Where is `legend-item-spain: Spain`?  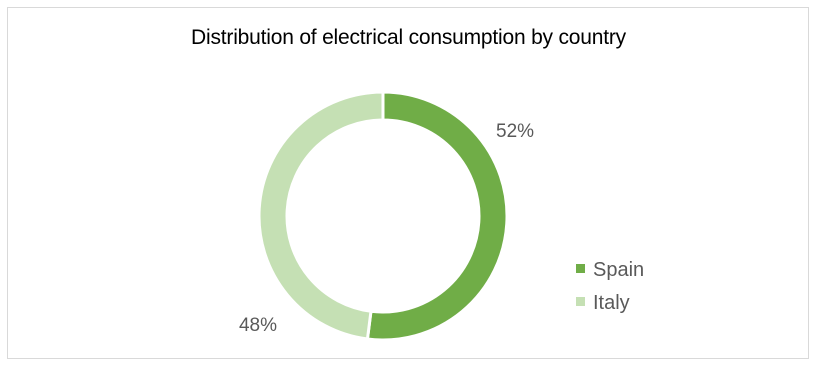 legend-item-spain: Spain is located at coordinates (610, 270).